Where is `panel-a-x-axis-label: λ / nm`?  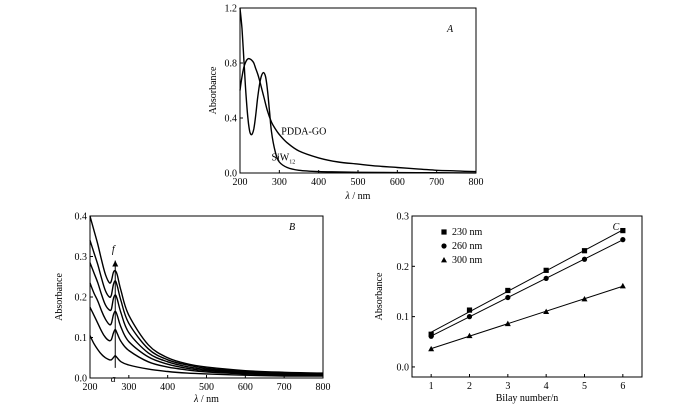 panel-a-x-axis-label: λ / nm is located at coordinates (358, 196).